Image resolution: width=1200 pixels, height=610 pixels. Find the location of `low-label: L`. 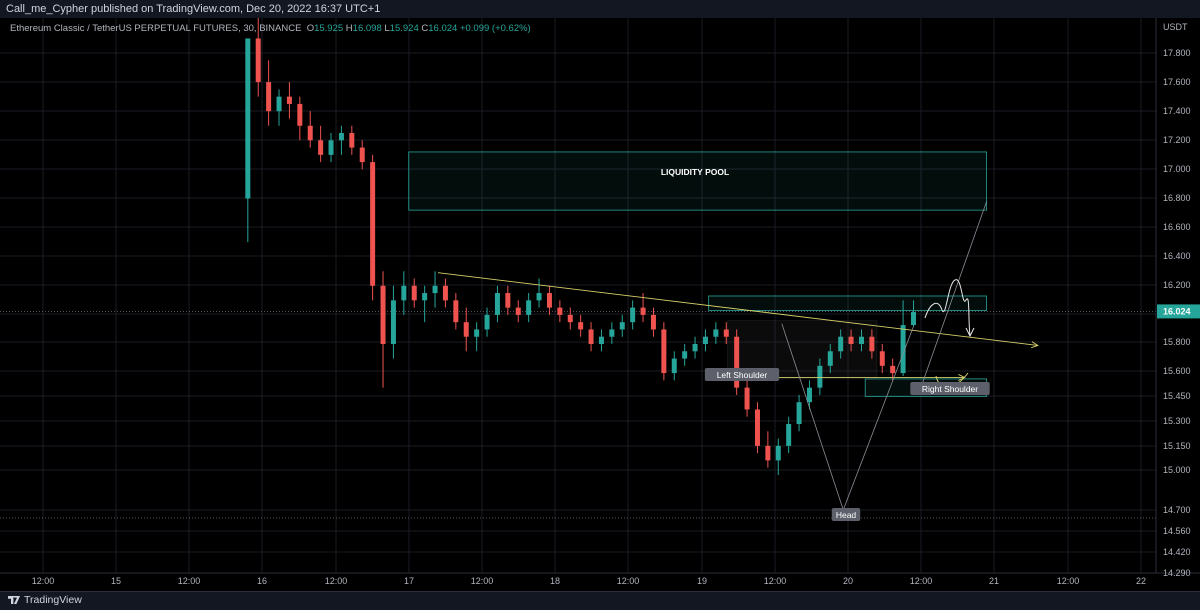

low-label: L is located at coordinates (387, 28).